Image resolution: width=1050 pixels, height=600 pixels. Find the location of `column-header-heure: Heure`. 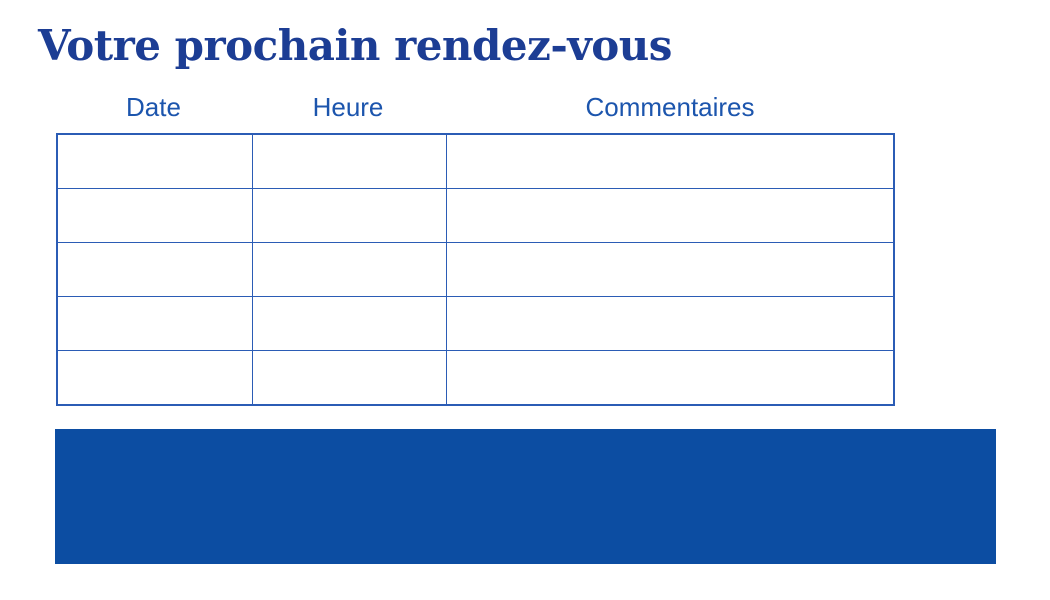

column-header-heure: Heure is located at coordinates (348, 107).